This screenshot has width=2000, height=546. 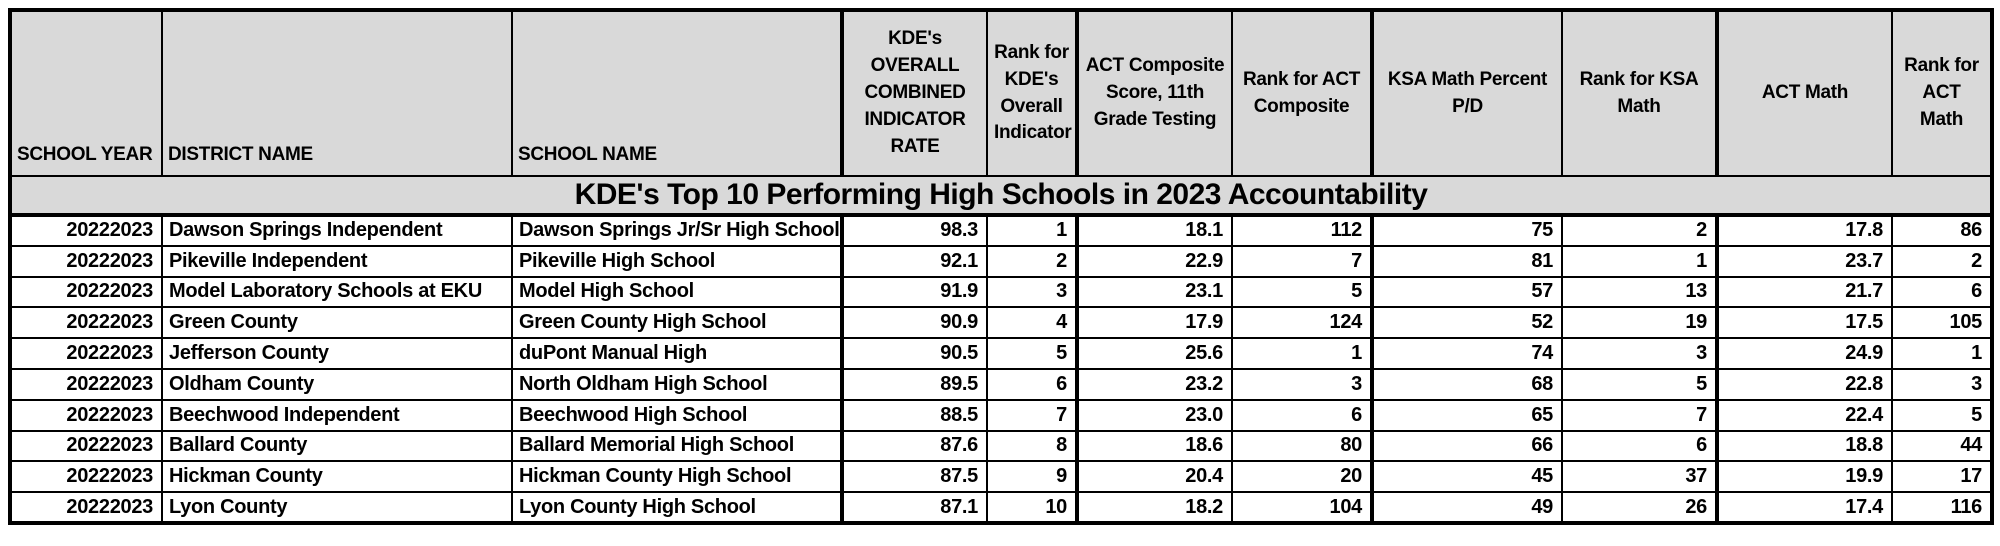 I want to click on cell-district-name: Hickman County, so click(x=337, y=477).